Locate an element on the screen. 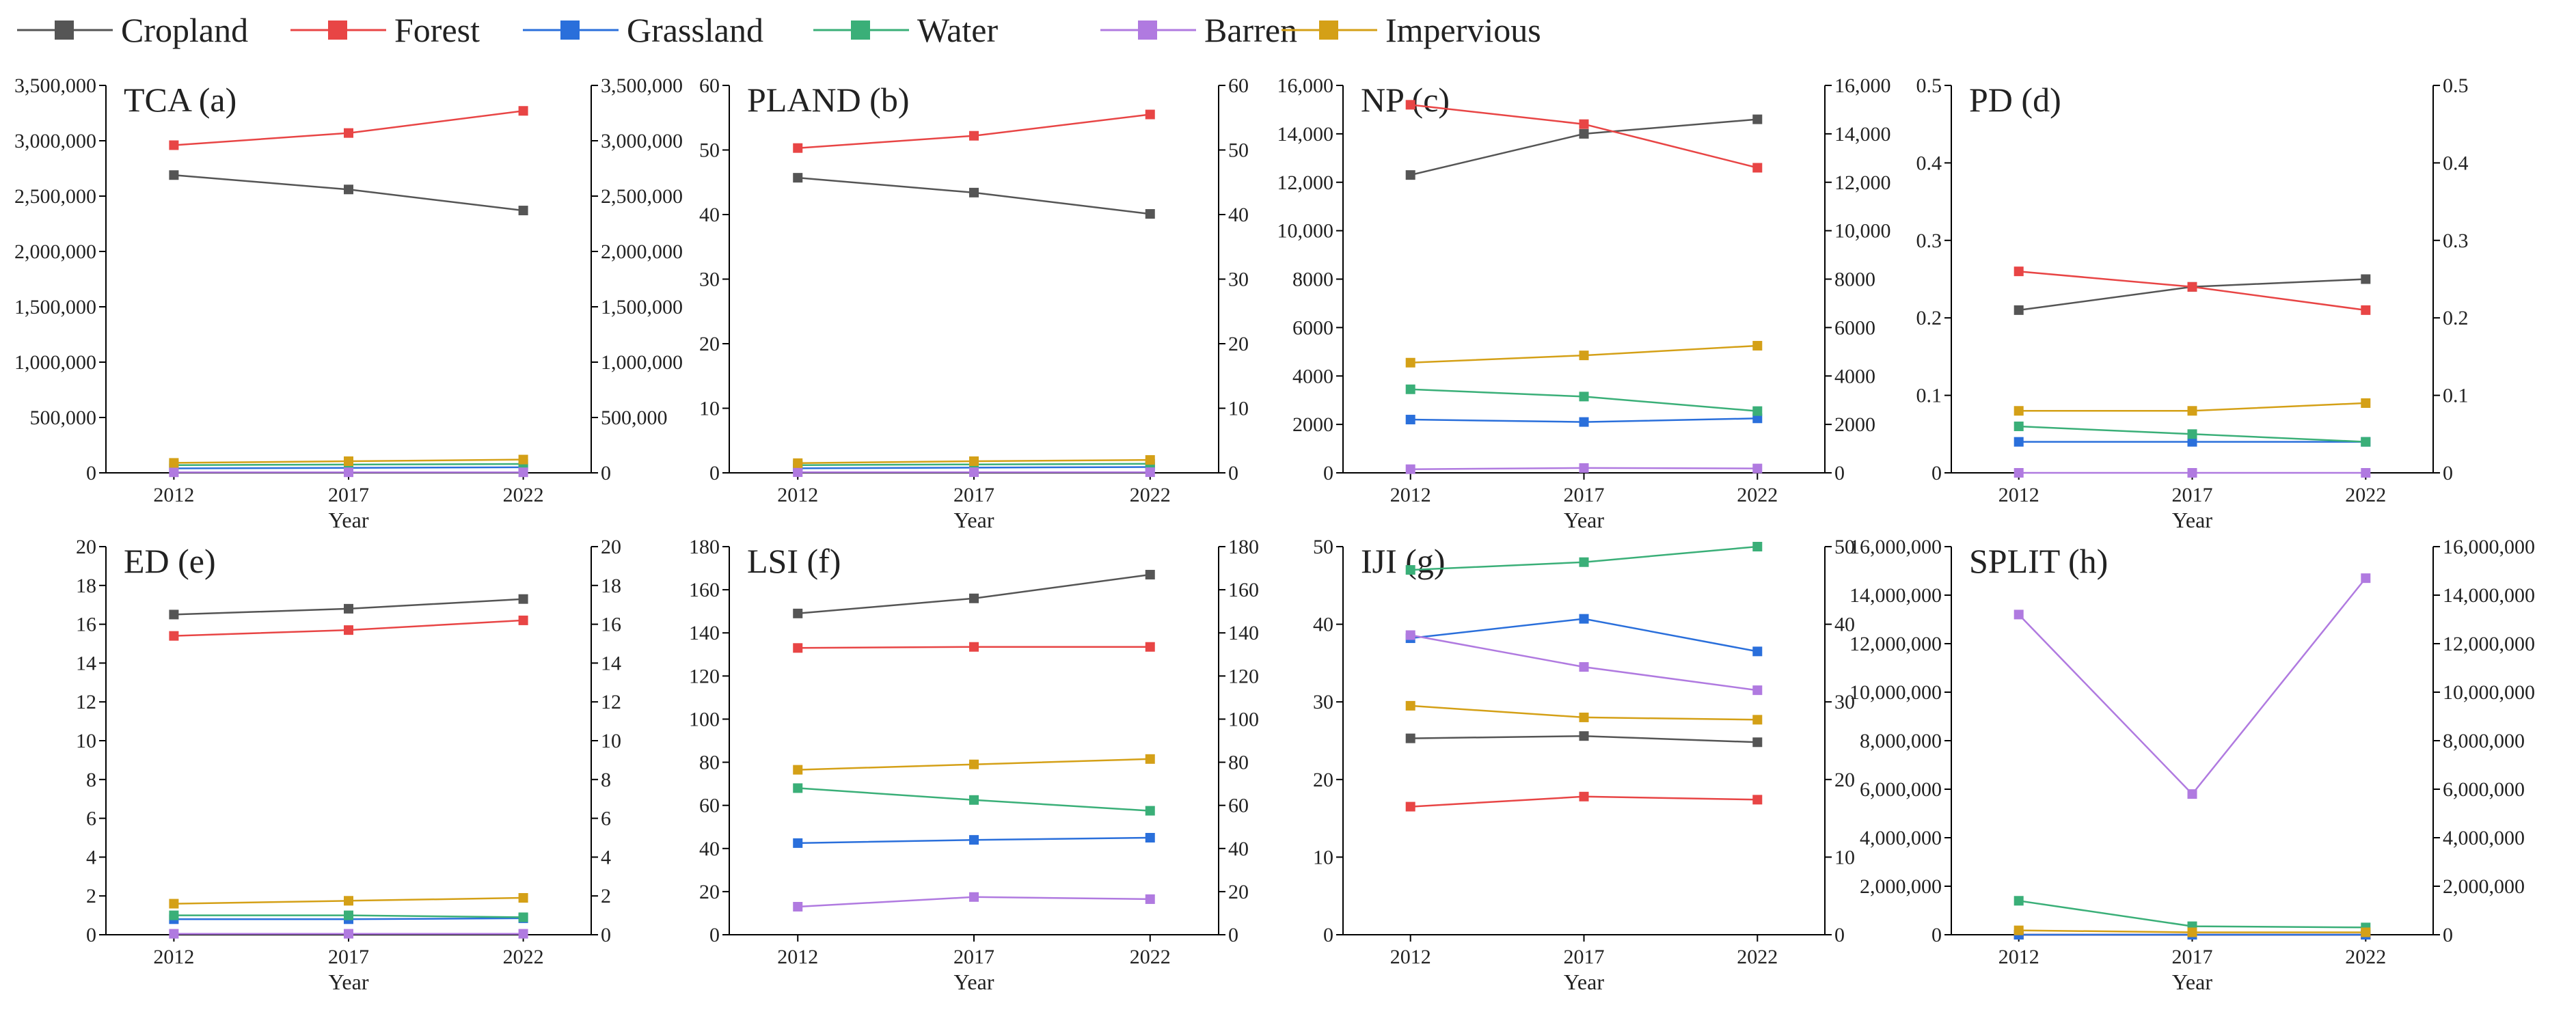 The image size is (2576, 1014). y-tick-label-right: 4 is located at coordinates (606, 857).